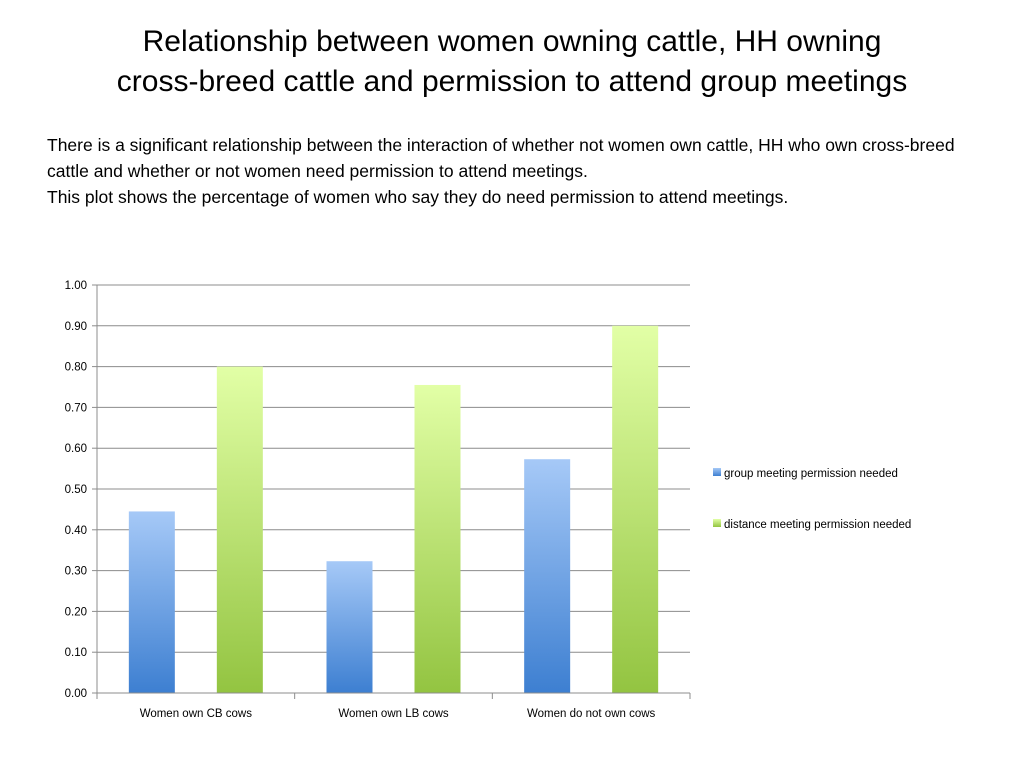 This screenshot has height=768, width=1024. Describe the element at coordinates (76, 368) in the screenshot. I see `y-tick-label: 0.80` at that location.